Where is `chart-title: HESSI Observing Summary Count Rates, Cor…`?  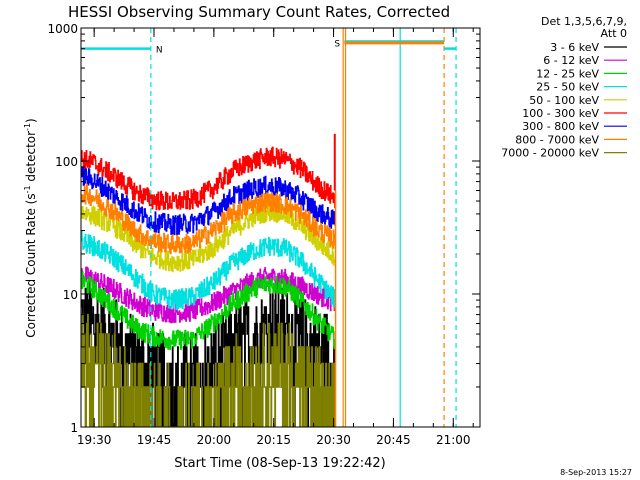 chart-title: HESSI Observing Summary Count Rates, Cor… is located at coordinates (259, 12).